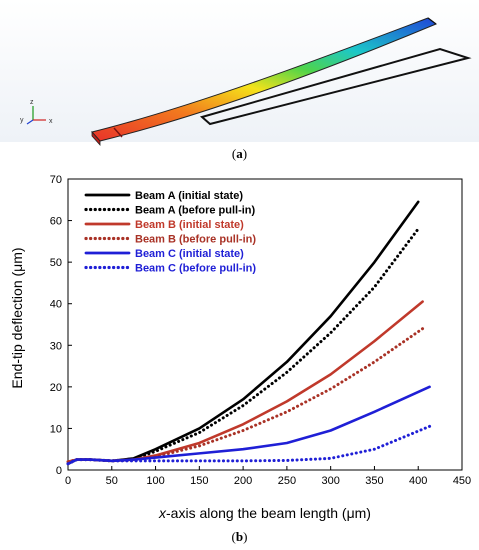 The height and width of the screenshot is (550, 479). Describe the element at coordinates (51, 121) in the screenshot. I see `triad-label-x: x` at that location.